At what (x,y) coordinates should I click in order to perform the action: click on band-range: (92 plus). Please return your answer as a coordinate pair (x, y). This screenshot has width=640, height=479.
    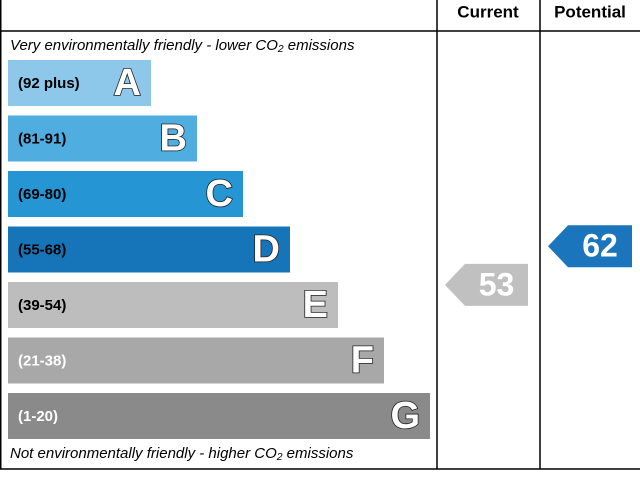
    Looking at the image, I should click on (49, 83).